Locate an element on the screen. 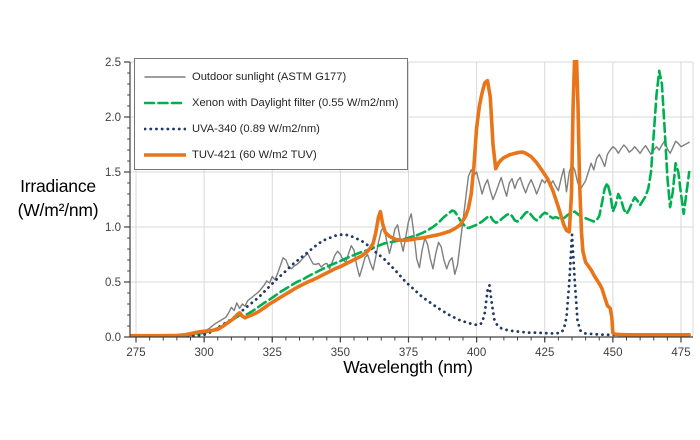 The height and width of the screenshot is (440, 700). y-tick-label: 0.0 is located at coordinates (113, 338).